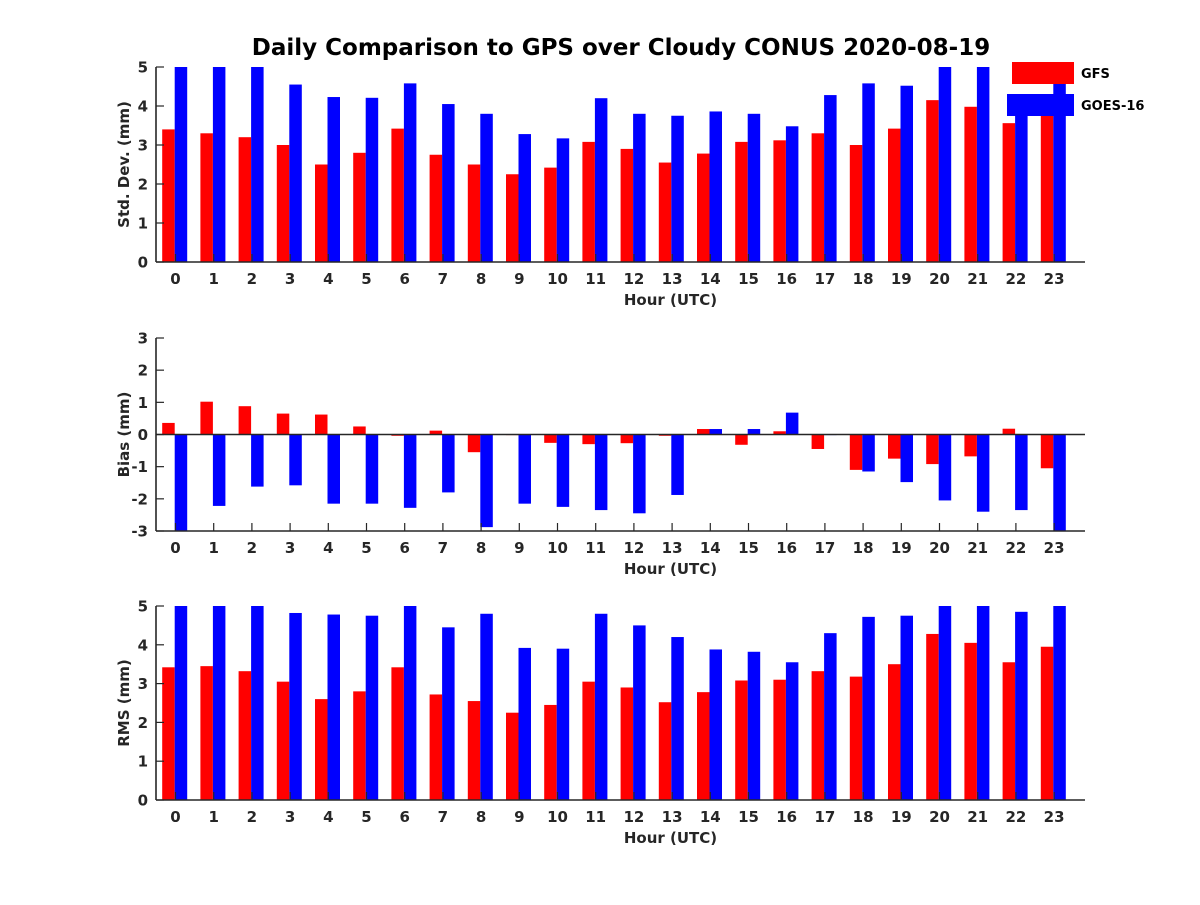 Image resolution: width=1200 pixels, height=905 pixels. Describe the element at coordinates (672, 279) in the screenshot. I see `x-tick-label: 13` at that location.